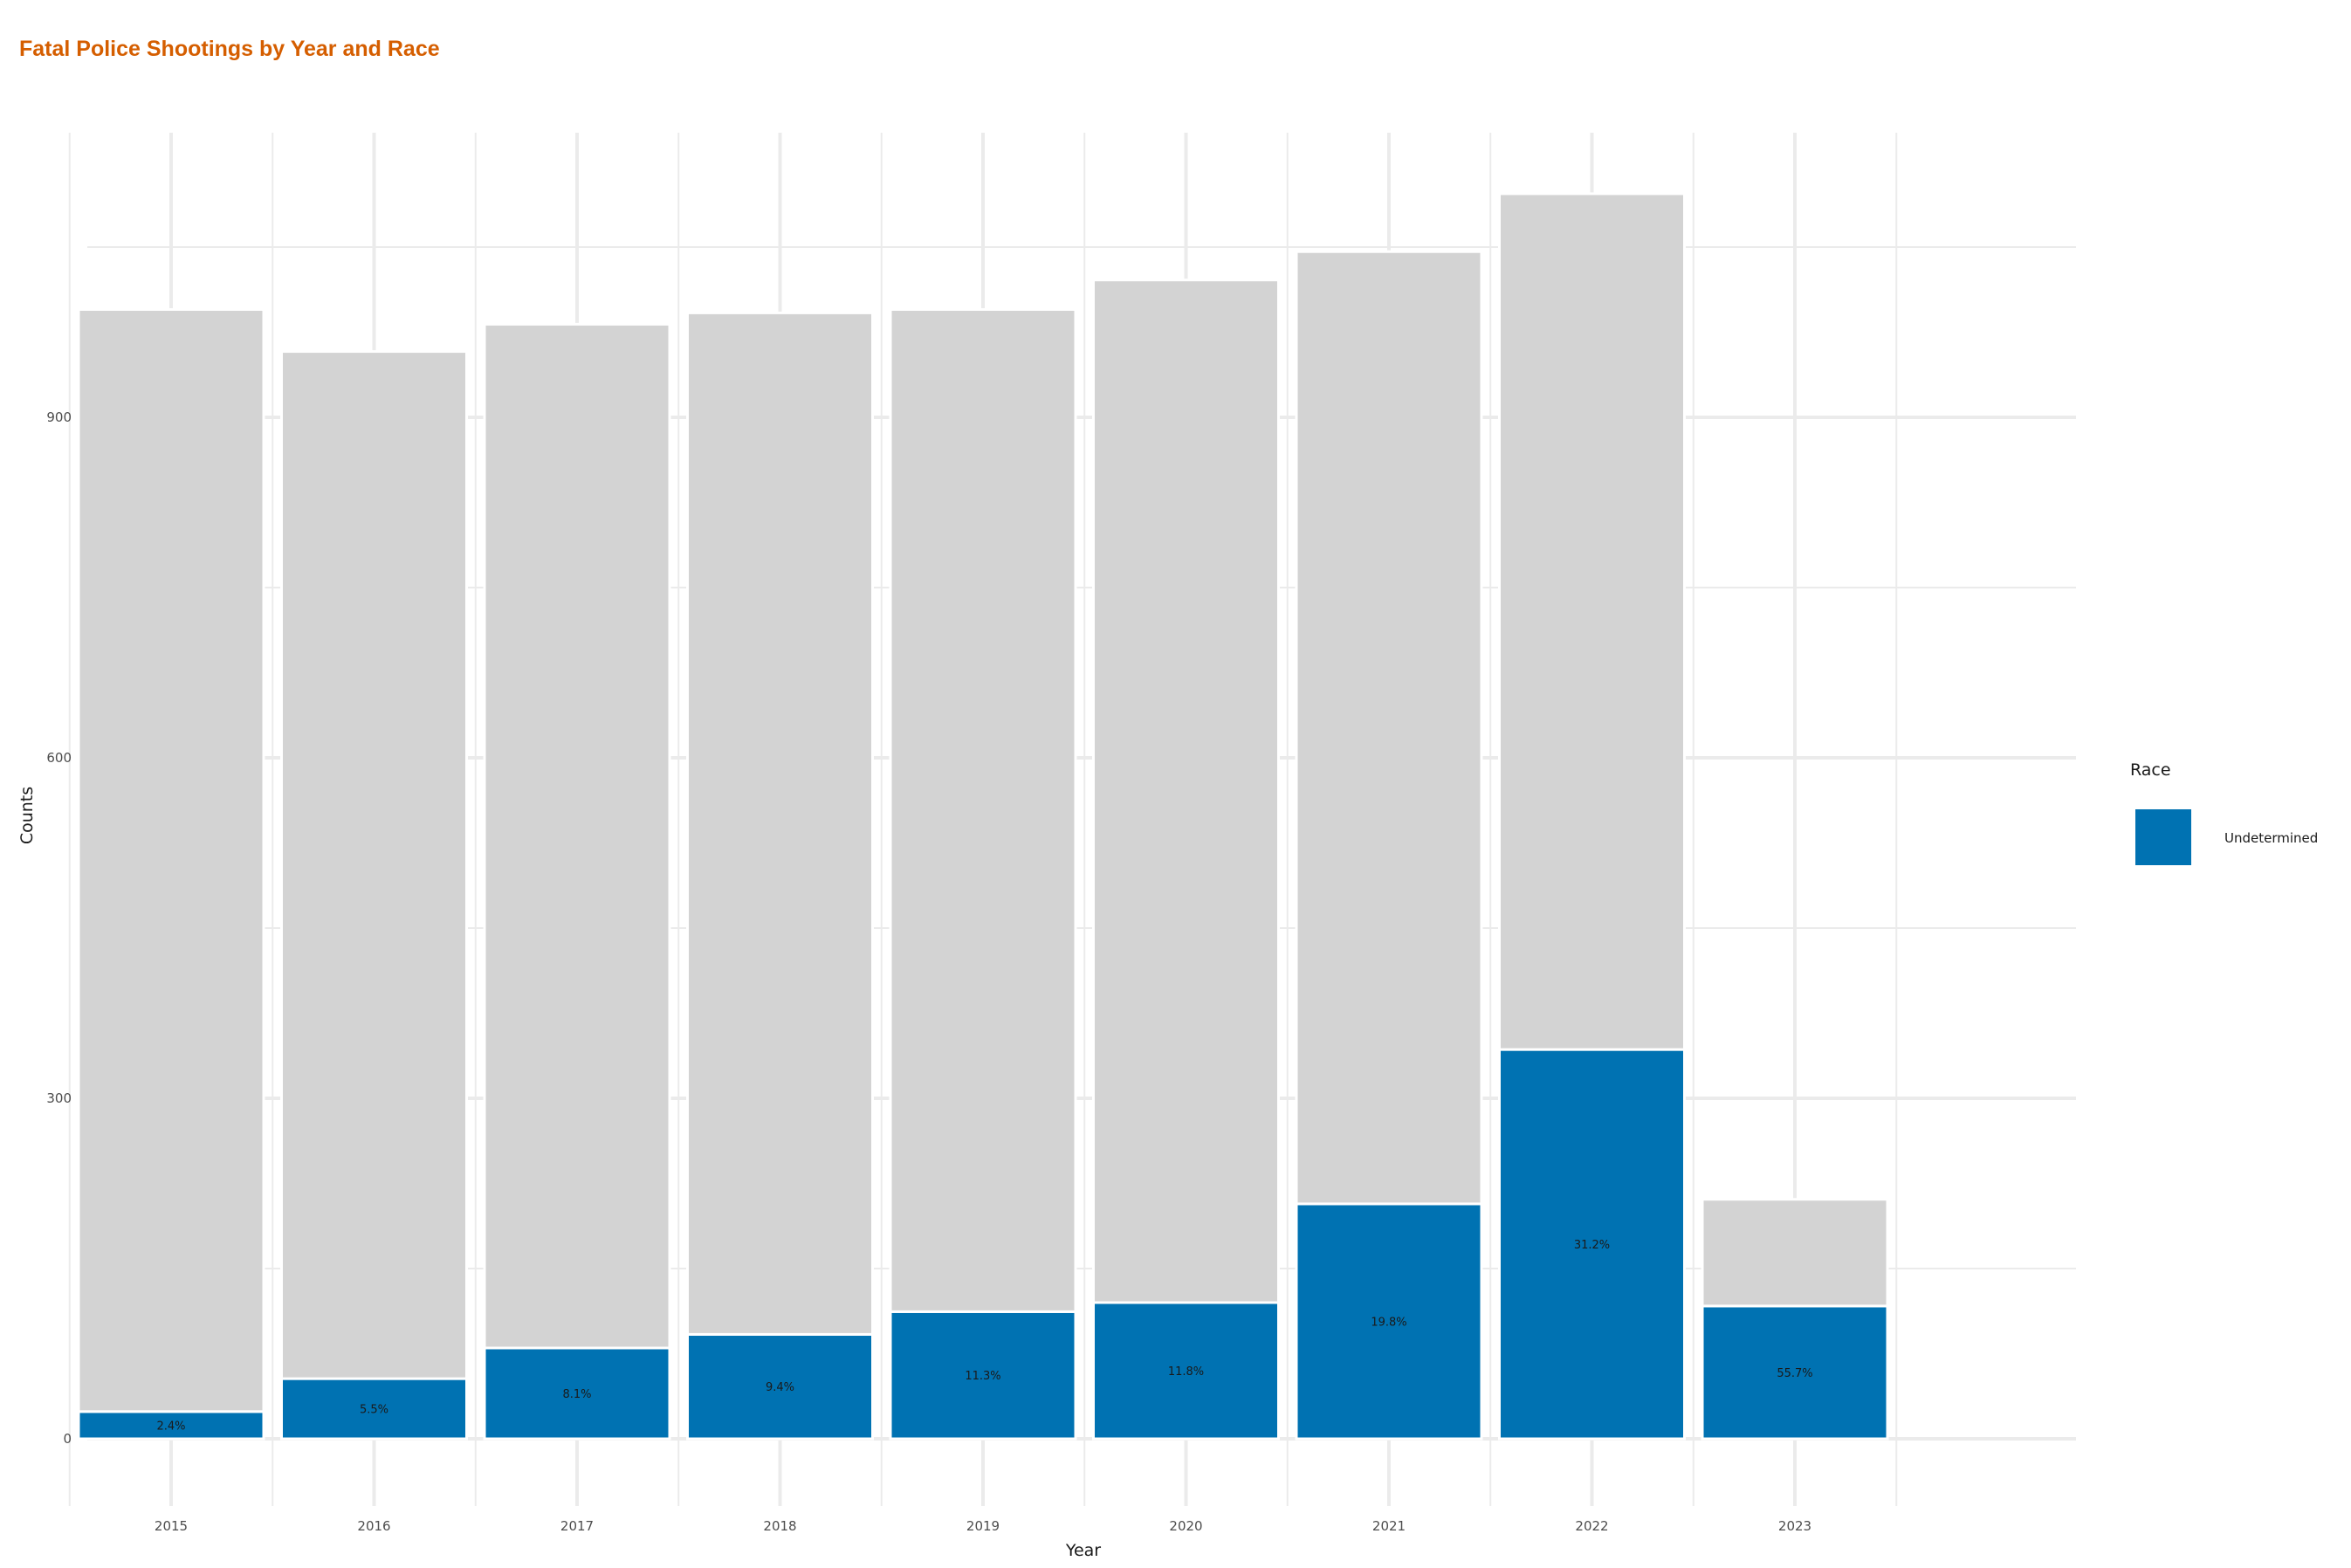 The height and width of the screenshot is (1568, 2351). Describe the element at coordinates (67, 1439) in the screenshot. I see `y-tick-label: 0` at that location.